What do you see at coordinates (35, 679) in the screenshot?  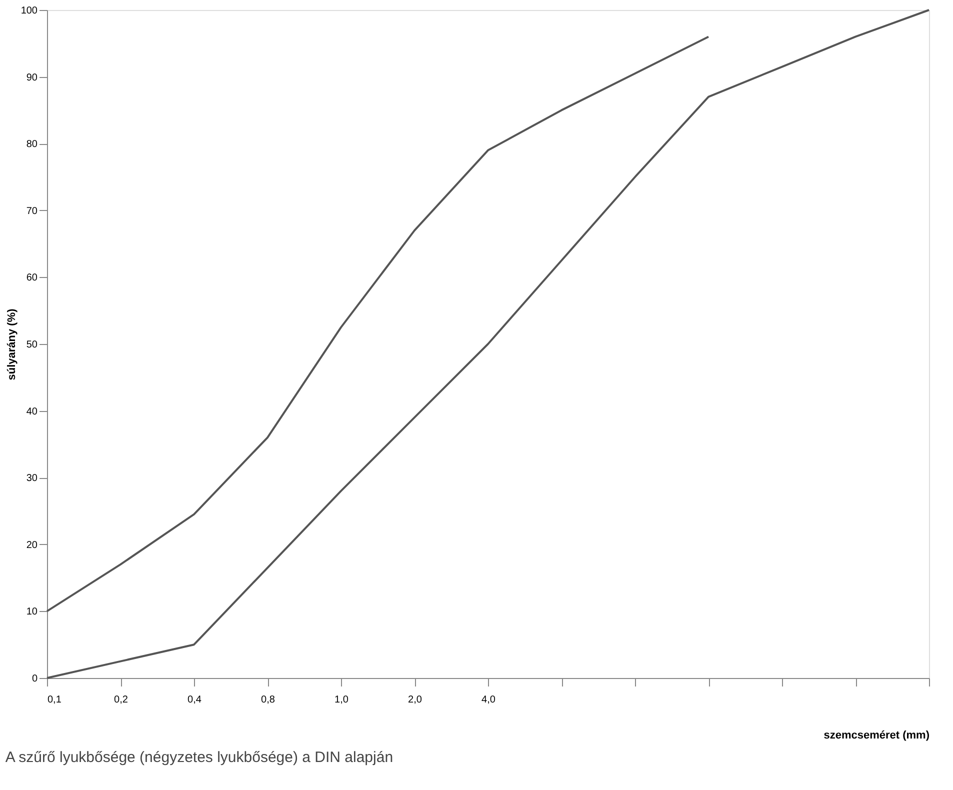 I see `y-tick-label: 0` at bounding box center [35, 679].